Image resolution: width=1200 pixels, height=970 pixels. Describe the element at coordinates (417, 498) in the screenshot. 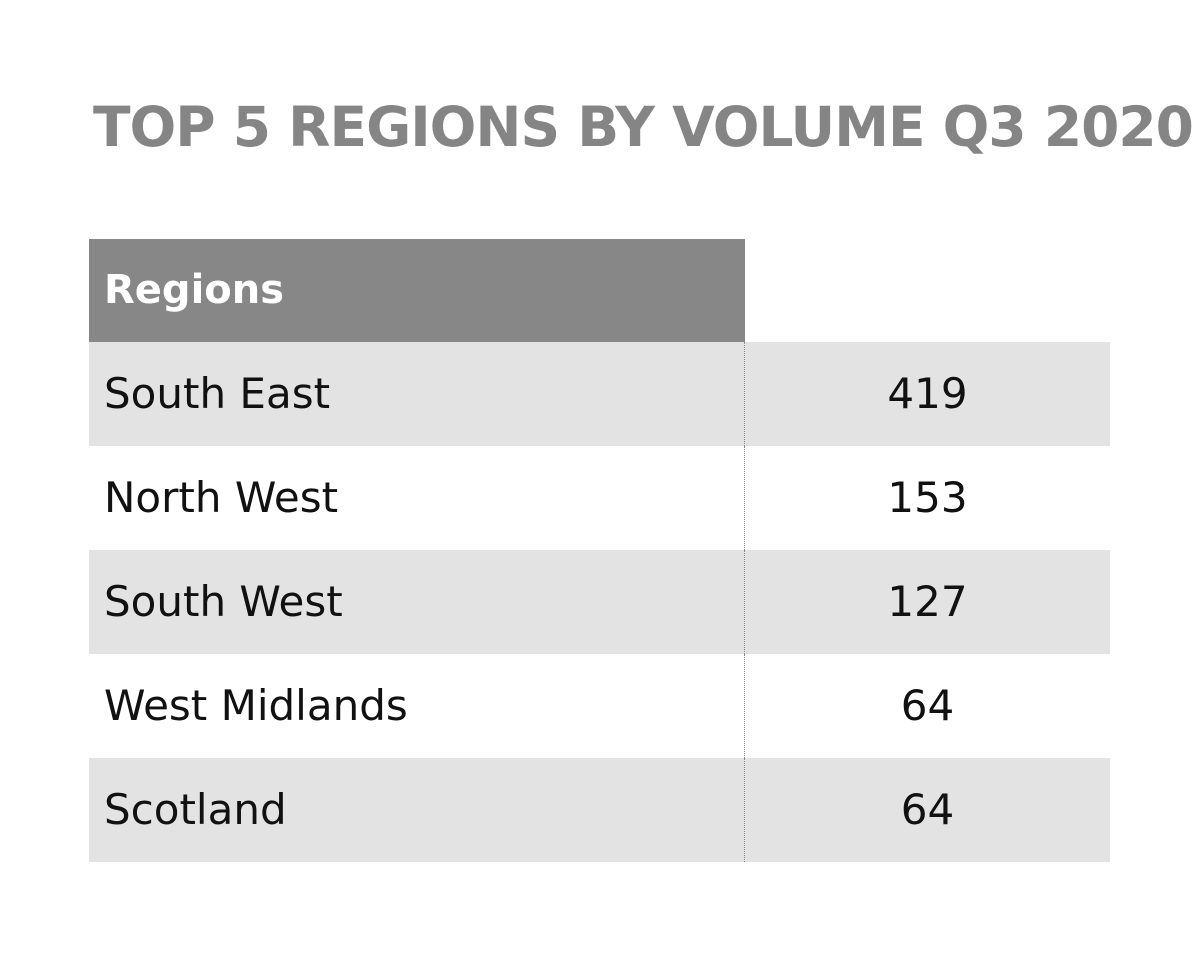

I see `region-cell: North West` at that location.